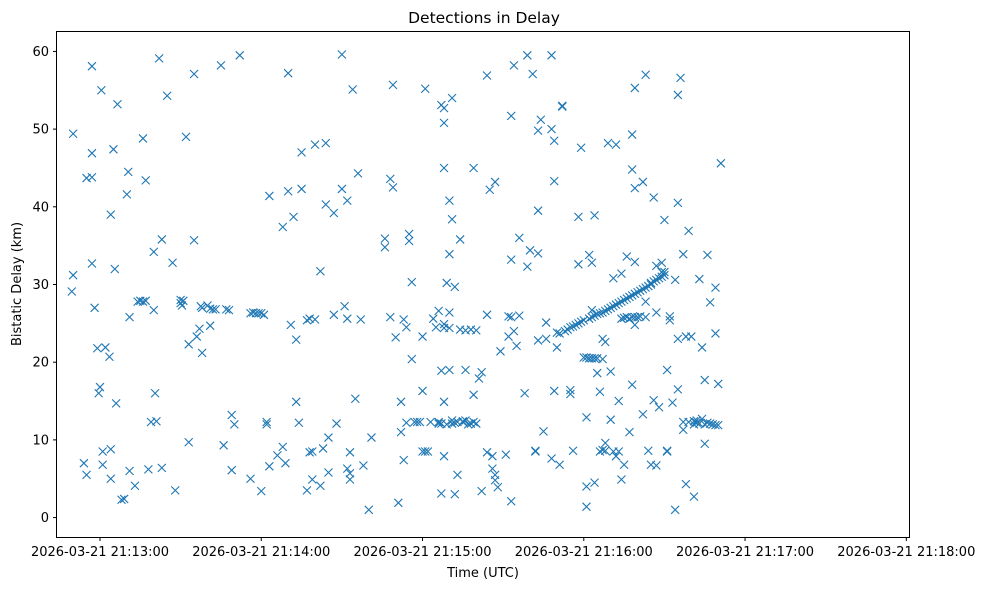  Describe the element at coordinates (40, 363) in the screenshot. I see `y-tick-label: 20` at that location.